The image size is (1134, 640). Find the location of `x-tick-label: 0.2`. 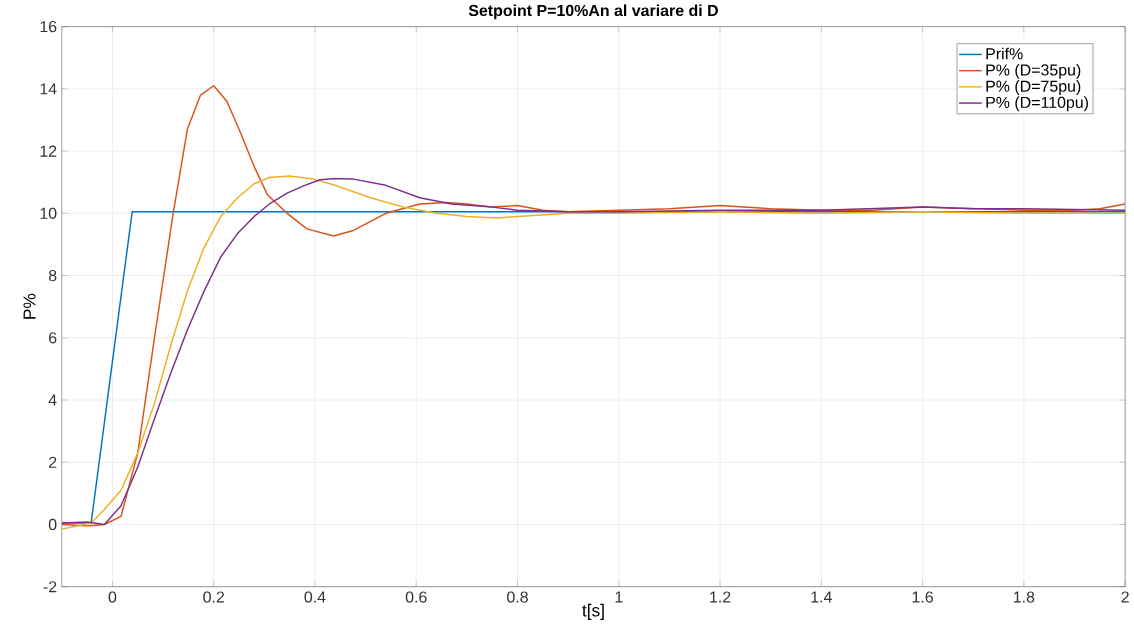

x-tick-label: 0.2 is located at coordinates (213, 597).